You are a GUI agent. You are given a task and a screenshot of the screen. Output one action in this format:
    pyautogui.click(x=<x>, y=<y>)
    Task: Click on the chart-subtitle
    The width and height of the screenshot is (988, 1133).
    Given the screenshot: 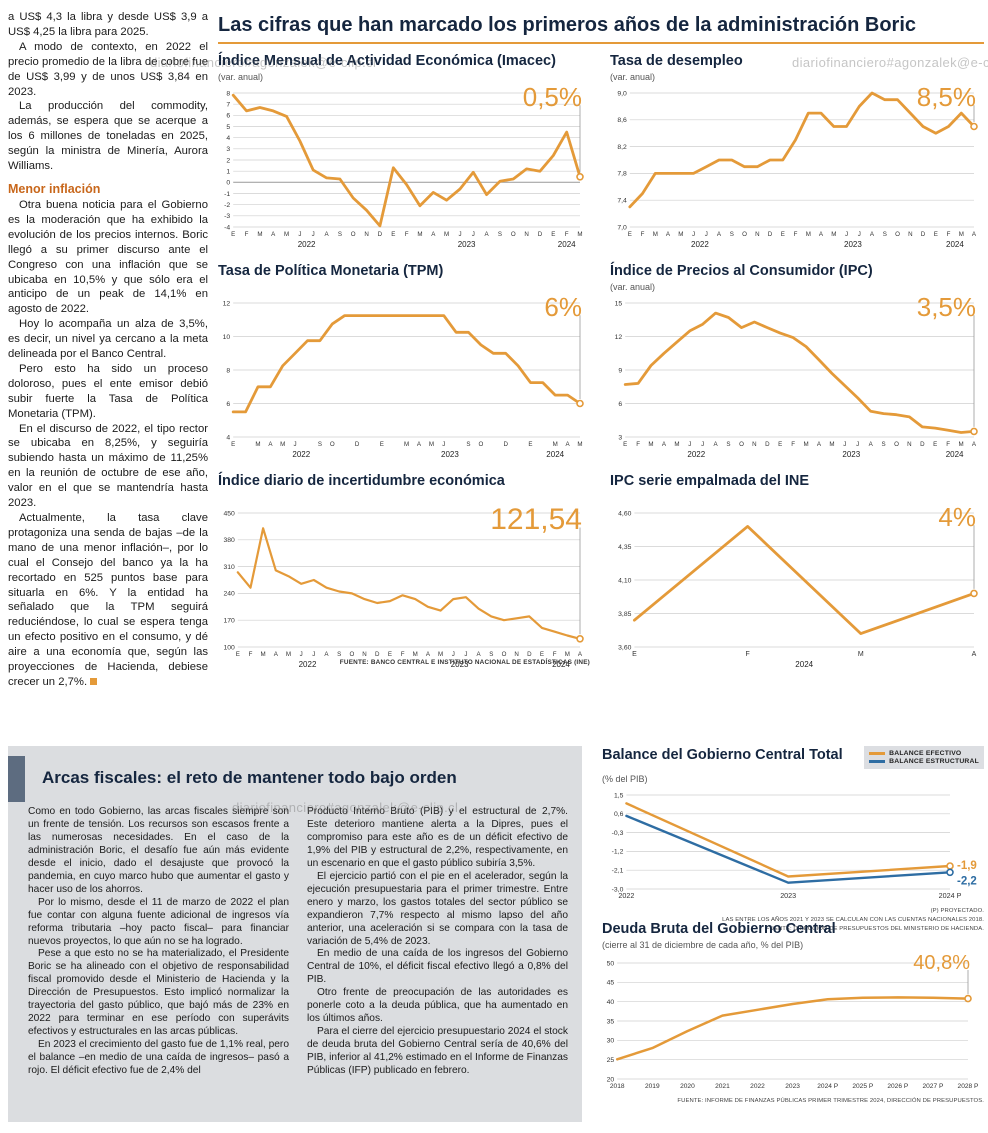 What is the action you would take?
    pyautogui.click(x=797, y=498)
    